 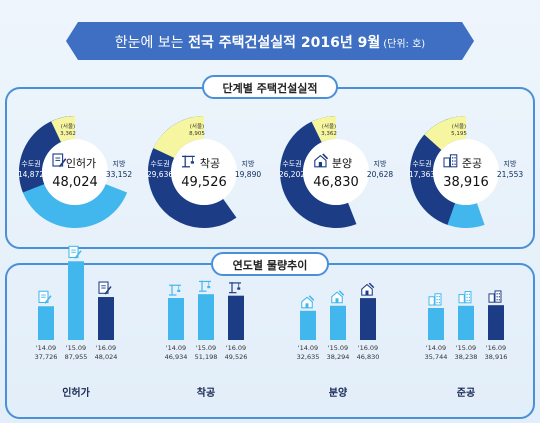 What do you see at coordinates (46, 357) in the screenshot?
I see `bar-value-label: 37,726` at bounding box center [46, 357].